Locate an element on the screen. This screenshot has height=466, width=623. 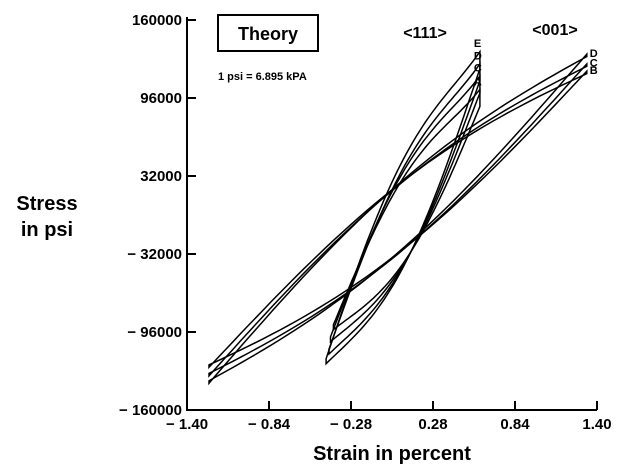
curve-letter-111-c: C is located at coordinates (478, 69).